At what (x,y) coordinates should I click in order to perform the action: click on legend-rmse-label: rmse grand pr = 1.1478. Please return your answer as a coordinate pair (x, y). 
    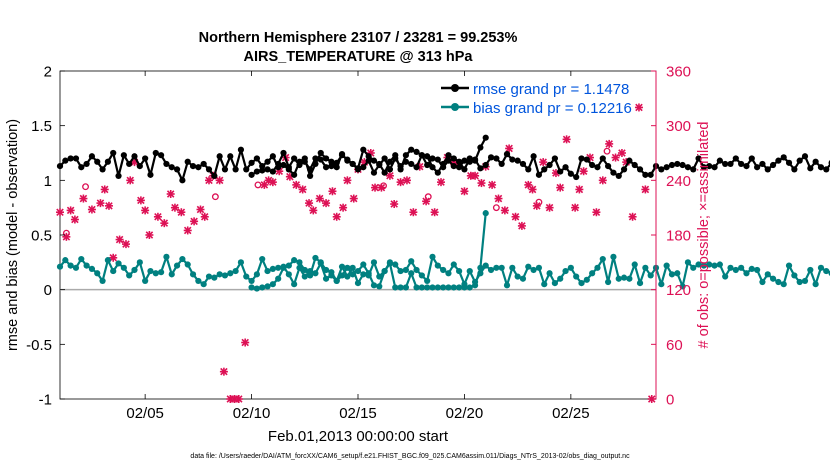
    Looking at the image, I should click on (551, 89).